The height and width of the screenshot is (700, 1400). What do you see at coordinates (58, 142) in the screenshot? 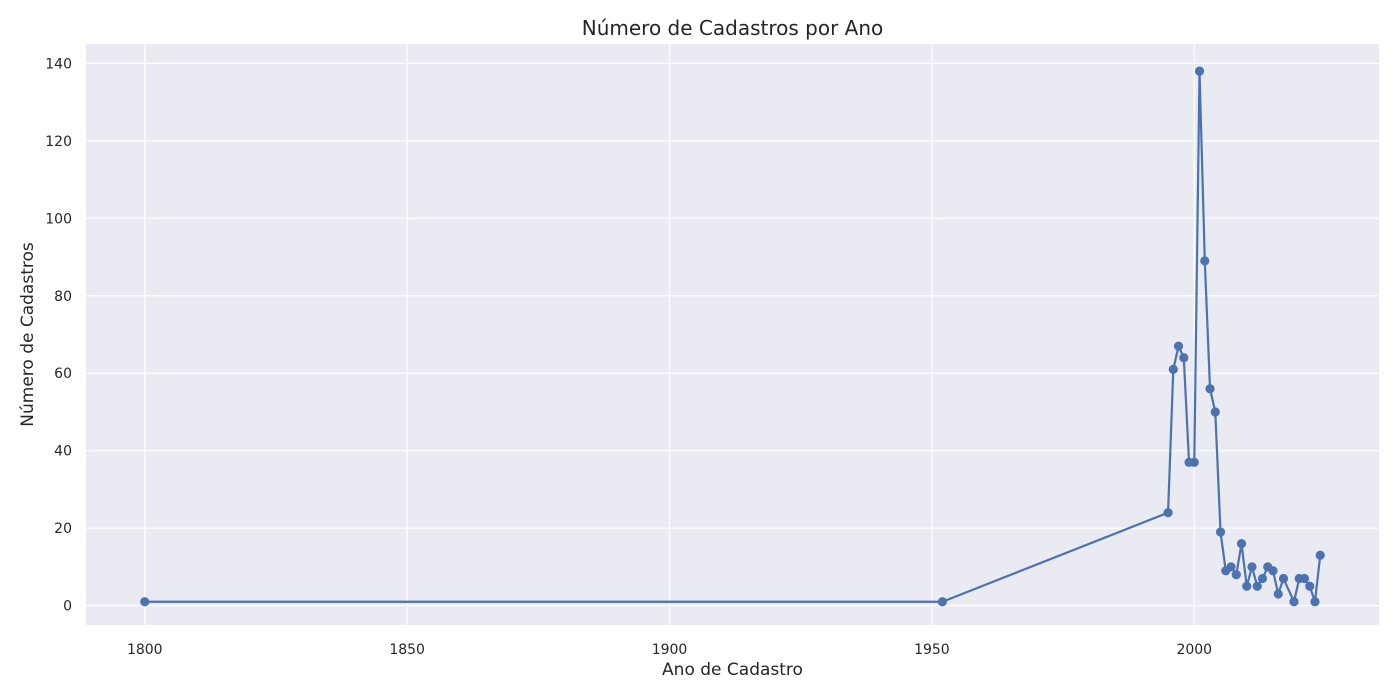
I see `y-tick-label: 120` at bounding box center [58, 142].